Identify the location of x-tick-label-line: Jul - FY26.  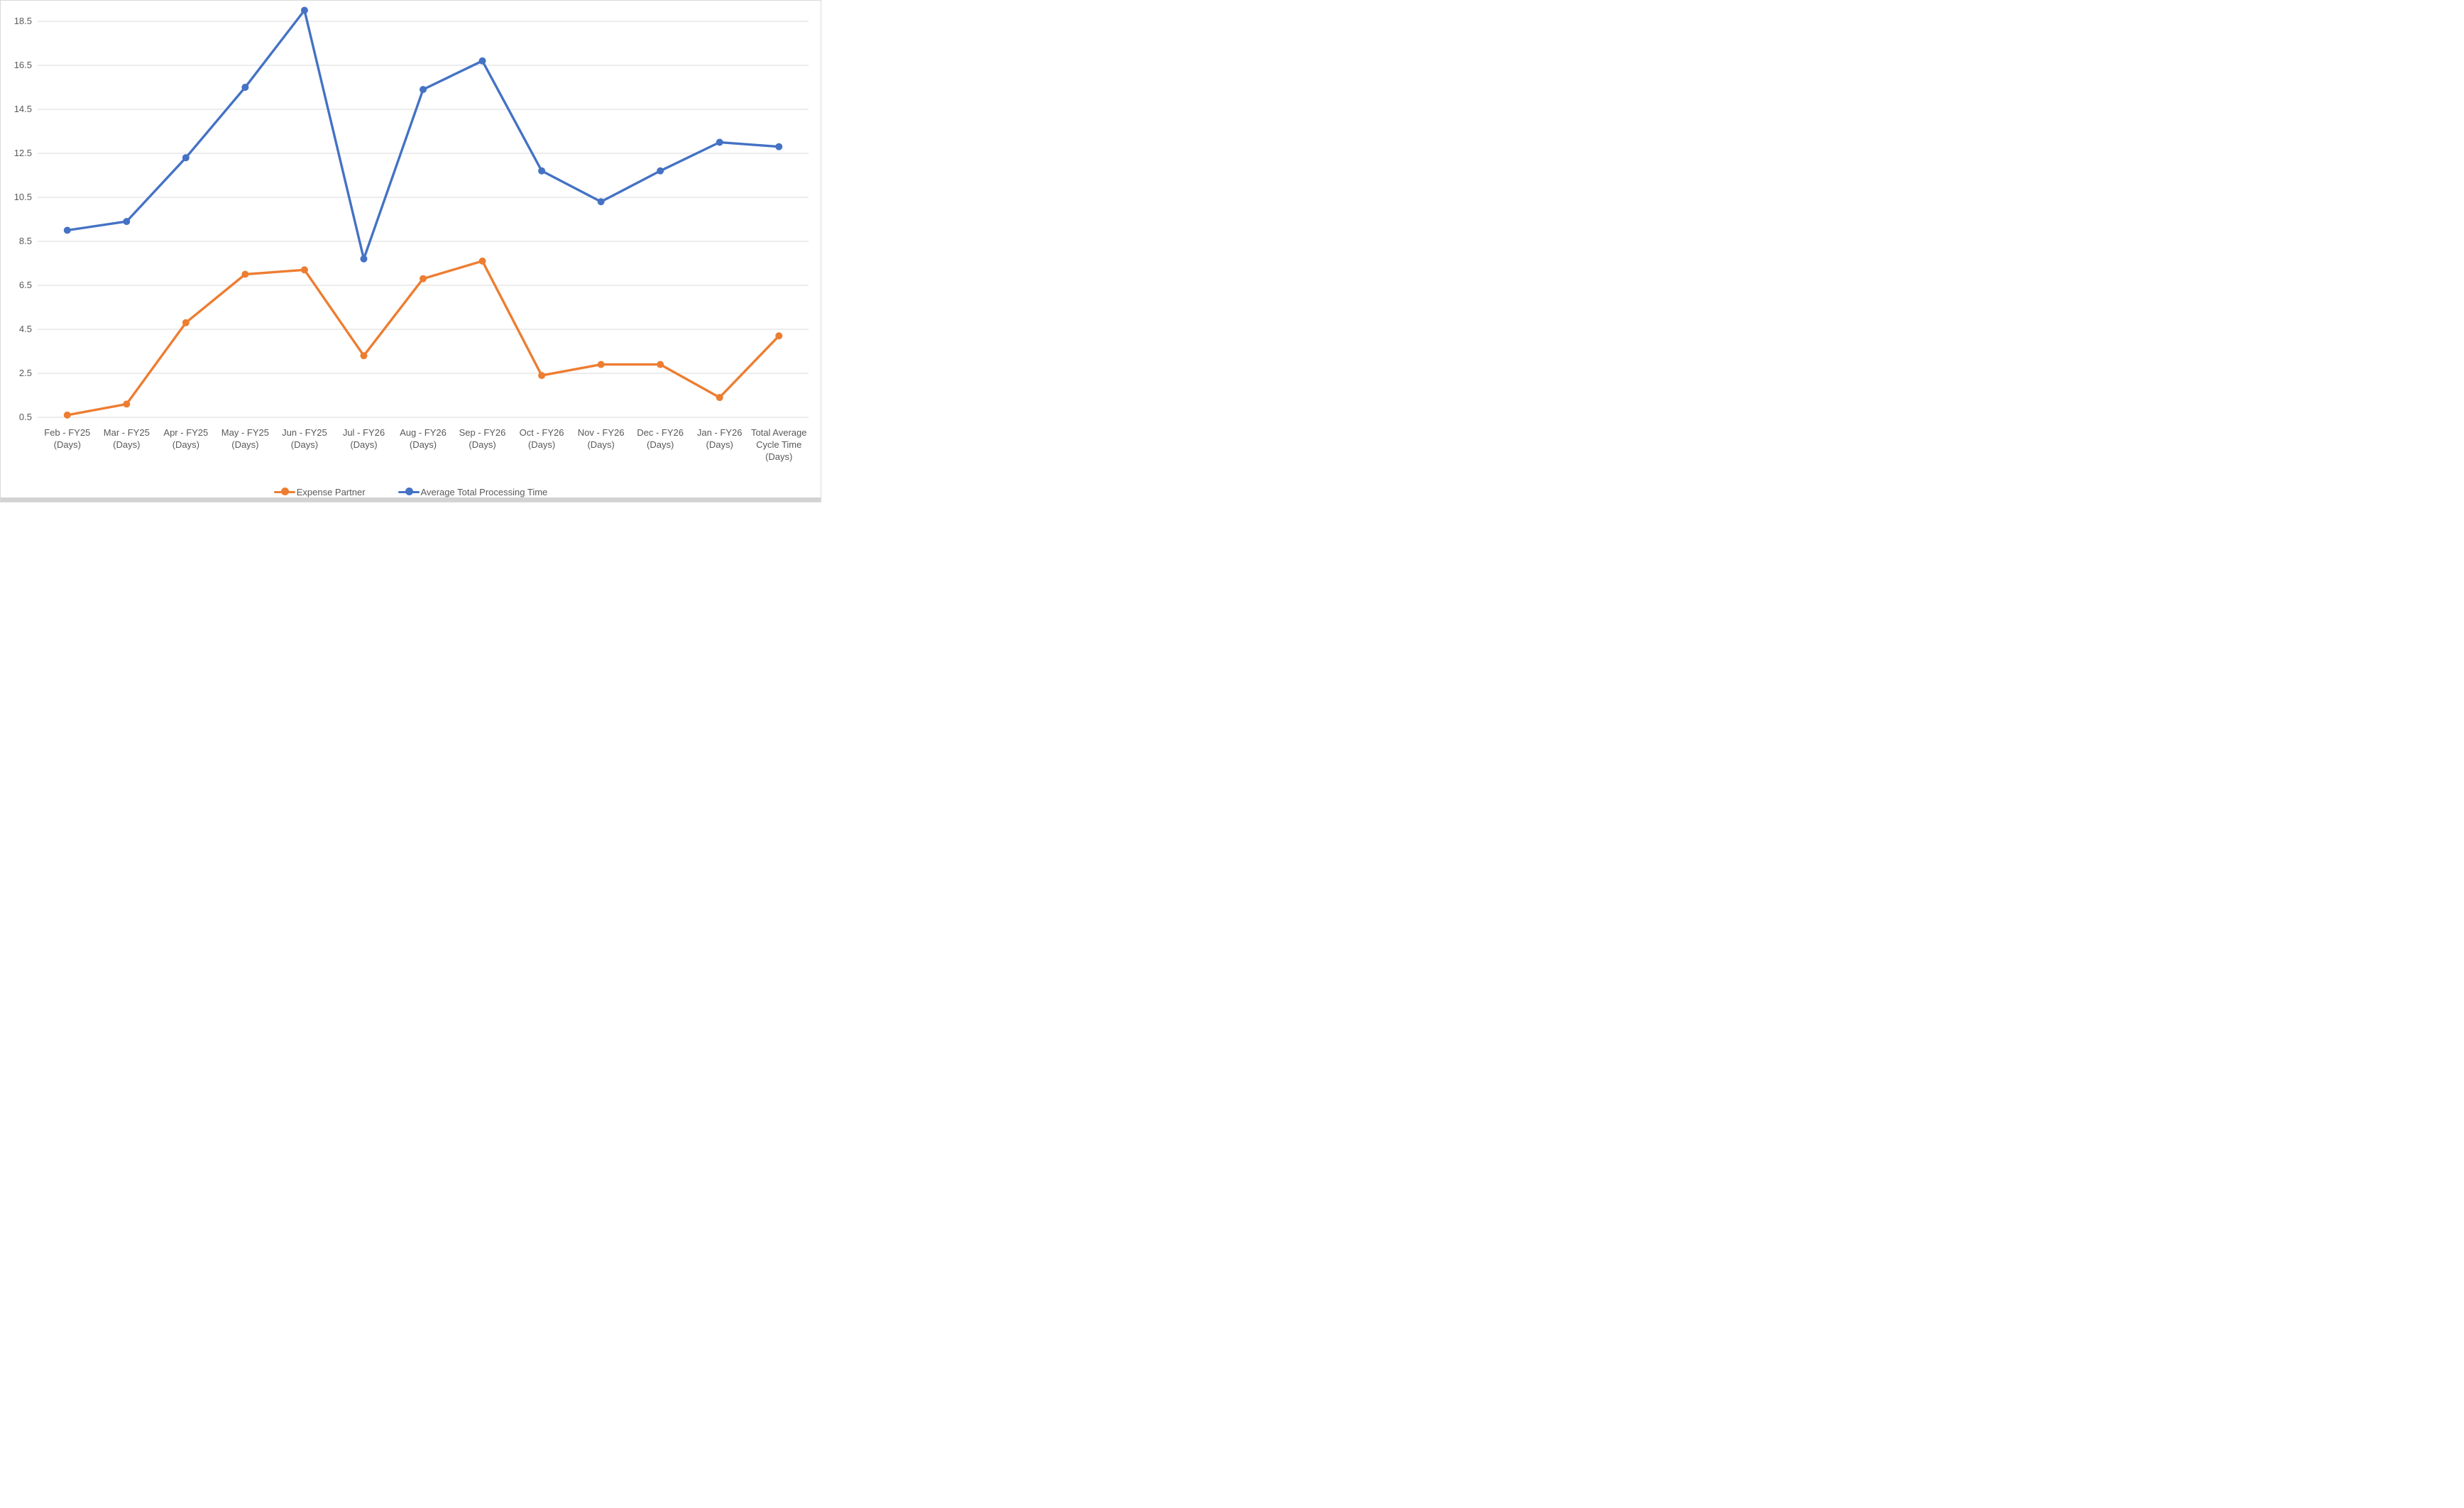
(363, 432).